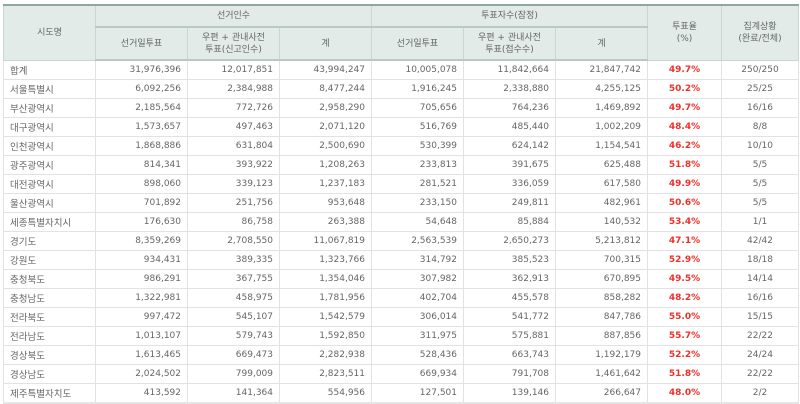  Describe the element at coordinates (141, 336) in the screenshot. I see `electors-day-cell: 1,013,107` at that location.